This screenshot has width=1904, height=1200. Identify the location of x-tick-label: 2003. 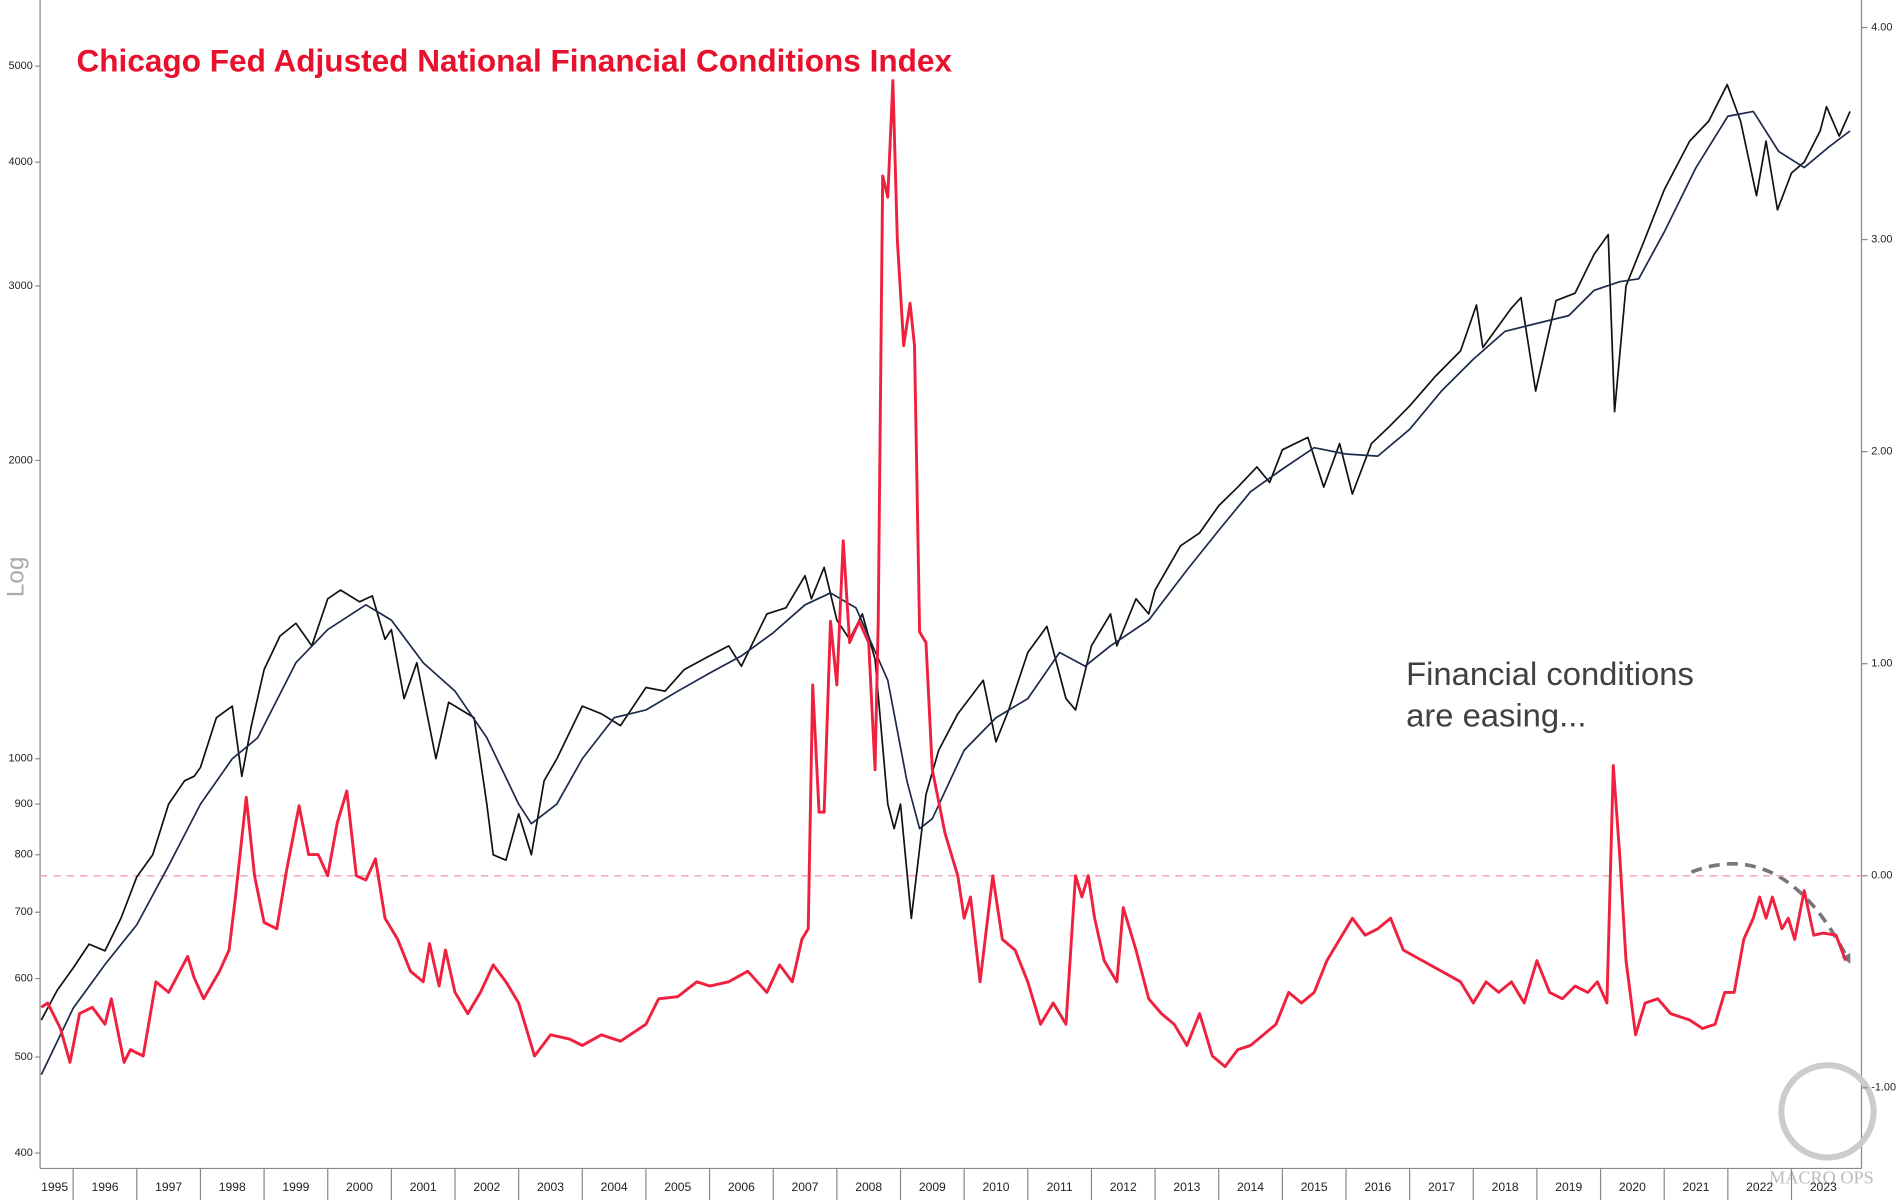
(550, 1187).